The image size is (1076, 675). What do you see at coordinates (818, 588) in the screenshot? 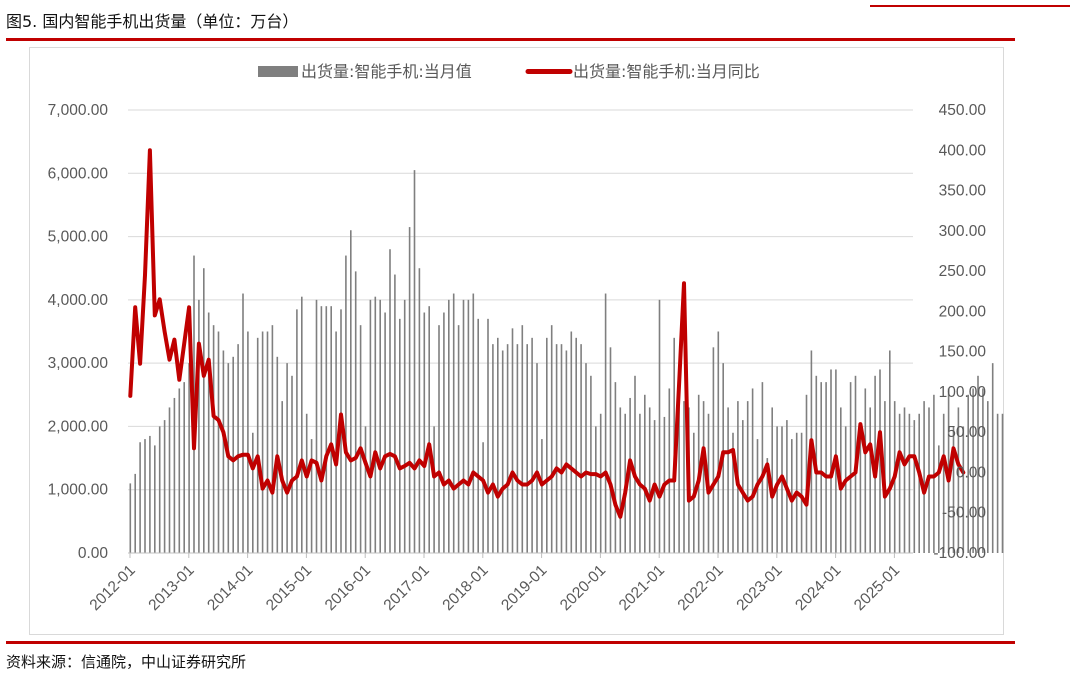
I see `x-tick-label: 2024-01` at bounding box center [818, 588].